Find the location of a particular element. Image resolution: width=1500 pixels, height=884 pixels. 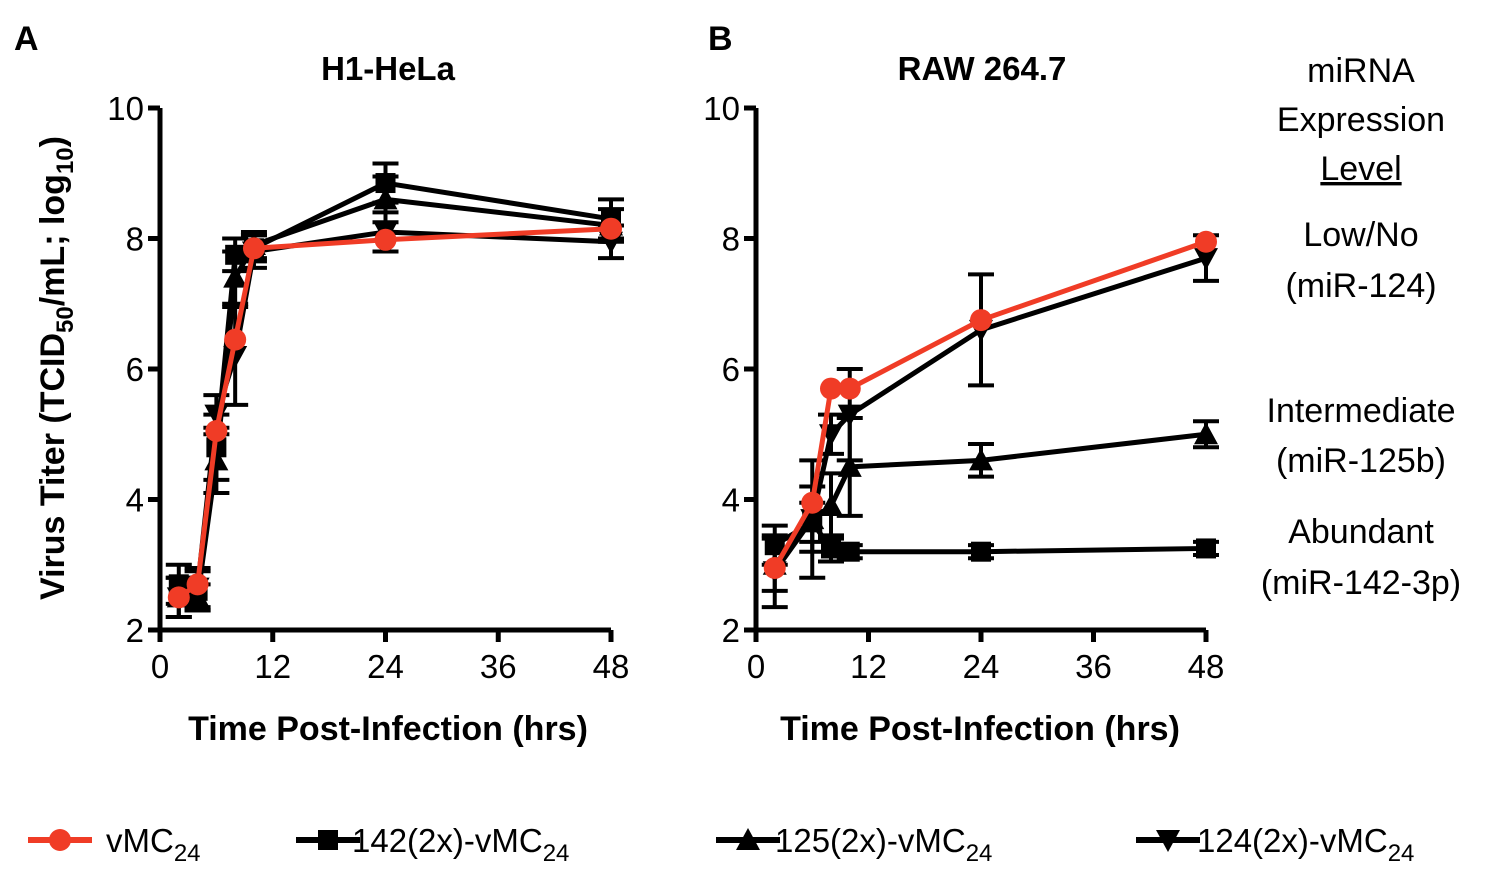

svg-text: 142(2x)-vMC24 is located at coordinates (460, 844).